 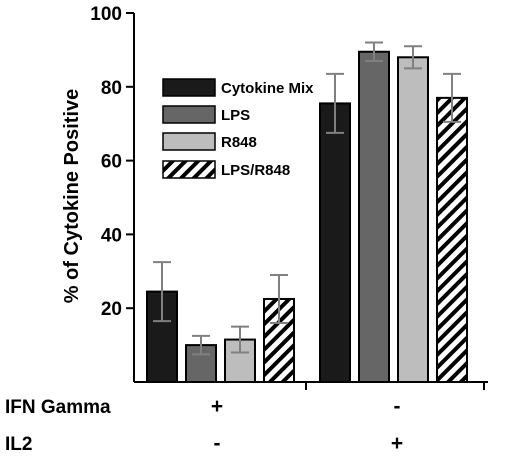 What do you see at coordinates (235, 115) in the screenshot?
I see `legend-label: LPS` at bounding box center [235, 115].